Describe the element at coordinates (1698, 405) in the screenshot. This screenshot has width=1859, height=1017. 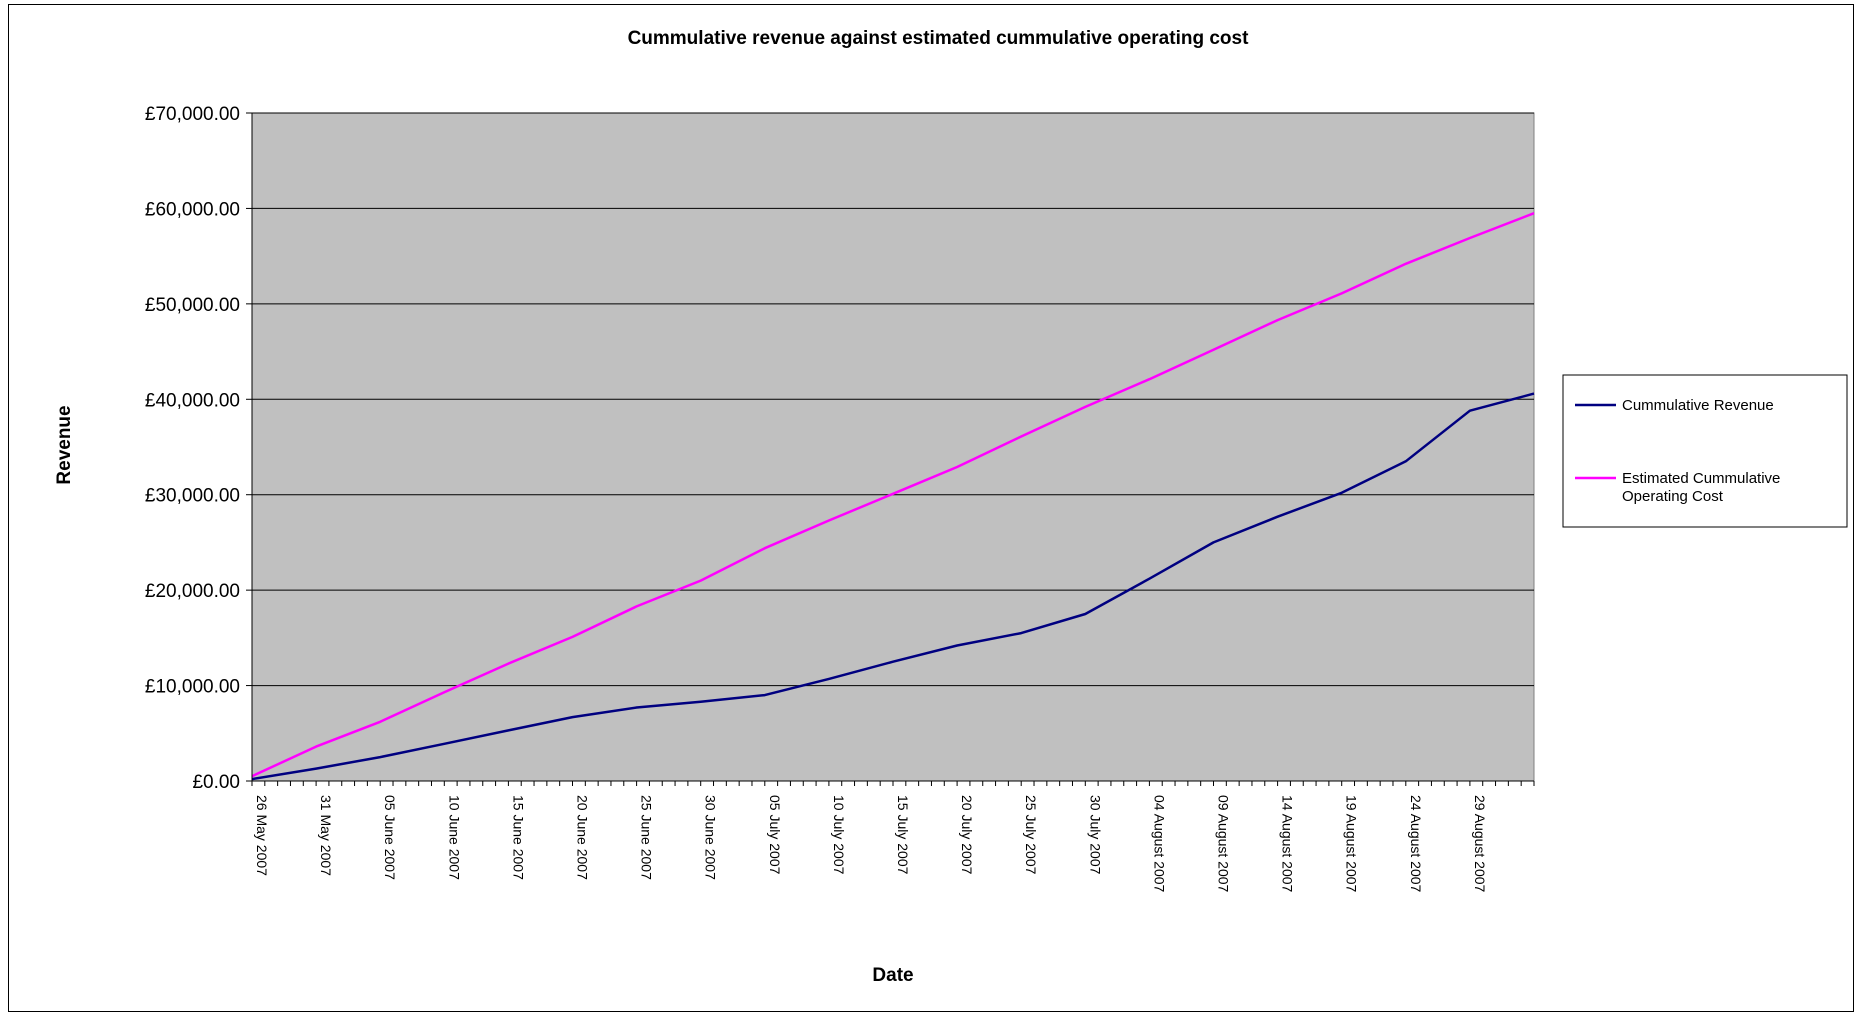
I see `legend-label-revenue: Cummulative Revenue` at that location.